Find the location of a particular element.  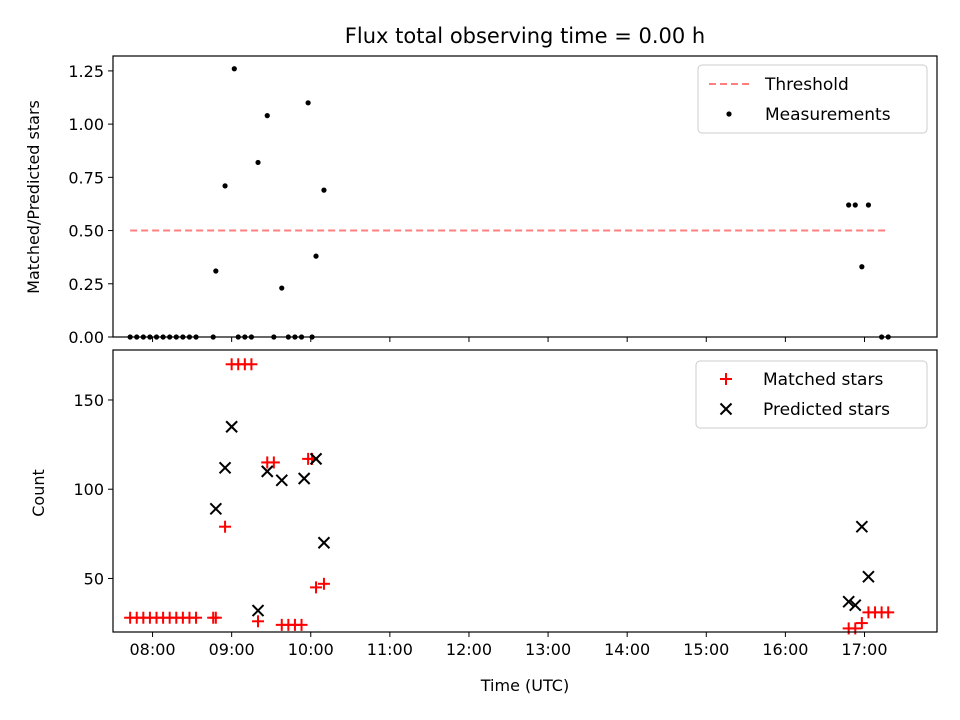

y-tick-label: 1.25 is located at coordinates (86, 71).